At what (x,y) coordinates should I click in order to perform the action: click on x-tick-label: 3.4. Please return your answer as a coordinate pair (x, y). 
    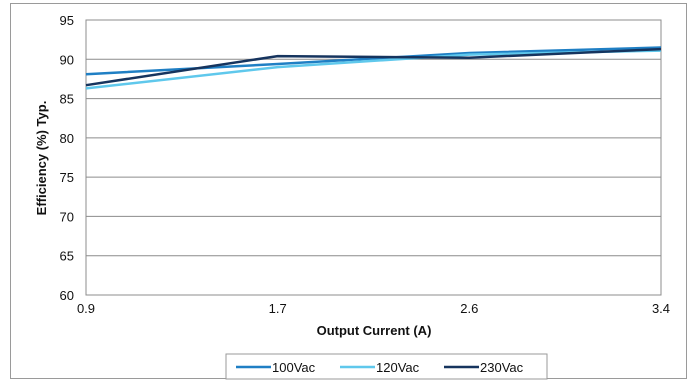
    Looking at the image, I should click on (661, 308).